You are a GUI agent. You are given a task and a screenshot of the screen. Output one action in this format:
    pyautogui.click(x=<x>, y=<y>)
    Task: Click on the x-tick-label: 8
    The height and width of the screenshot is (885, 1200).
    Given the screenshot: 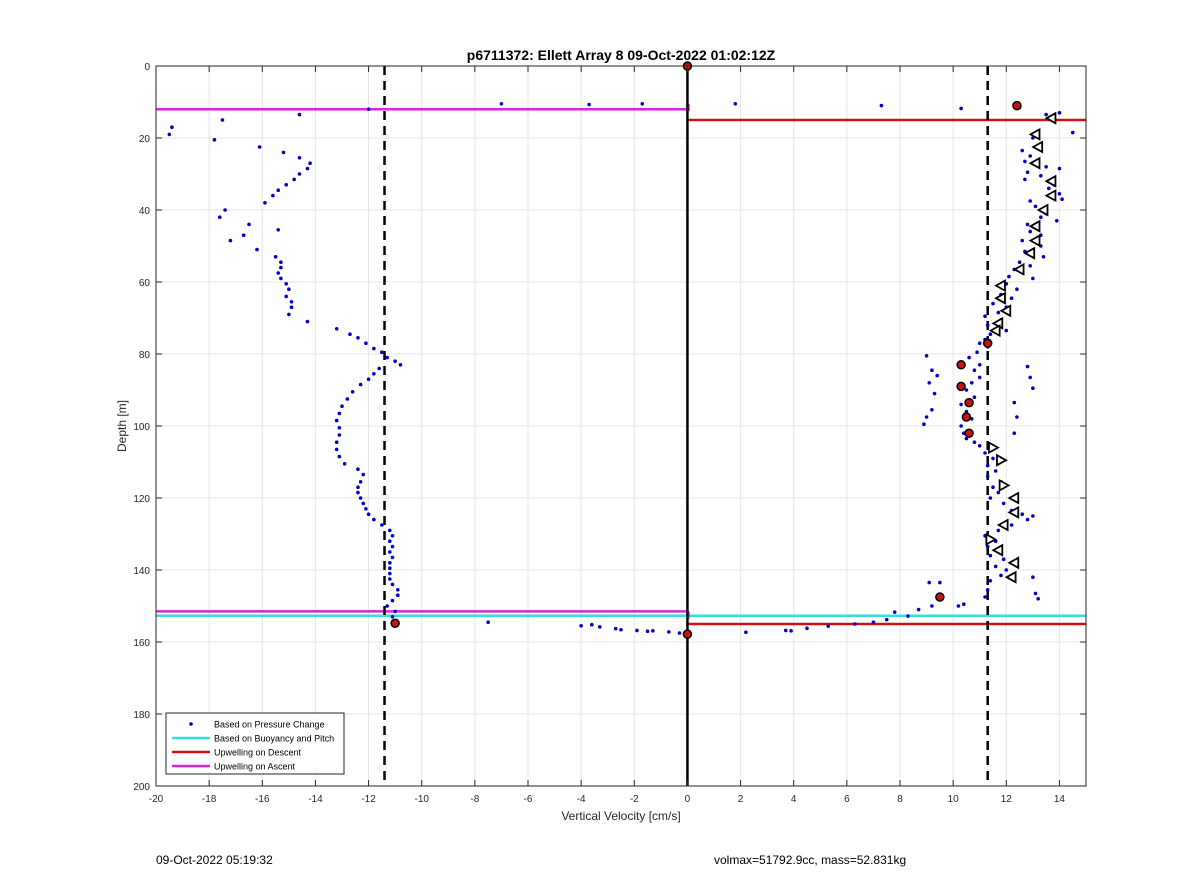 What is the action you would take?
    pyautogui.click(x=900, y=799)
    